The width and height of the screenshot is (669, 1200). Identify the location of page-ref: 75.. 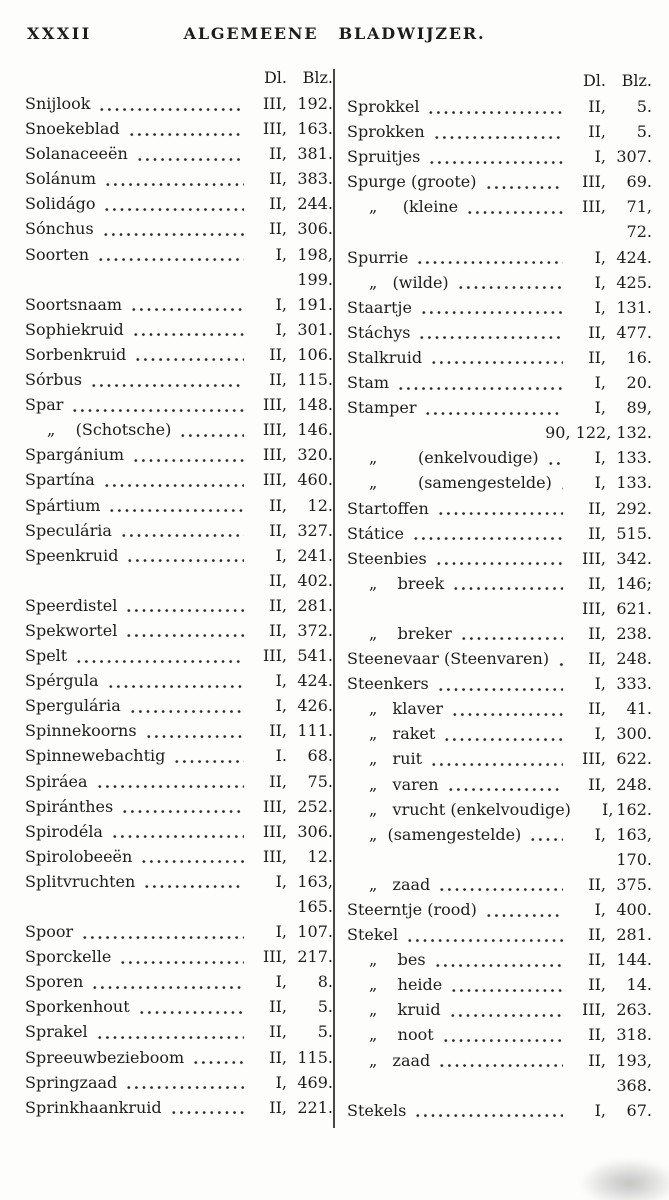
(320, 781).